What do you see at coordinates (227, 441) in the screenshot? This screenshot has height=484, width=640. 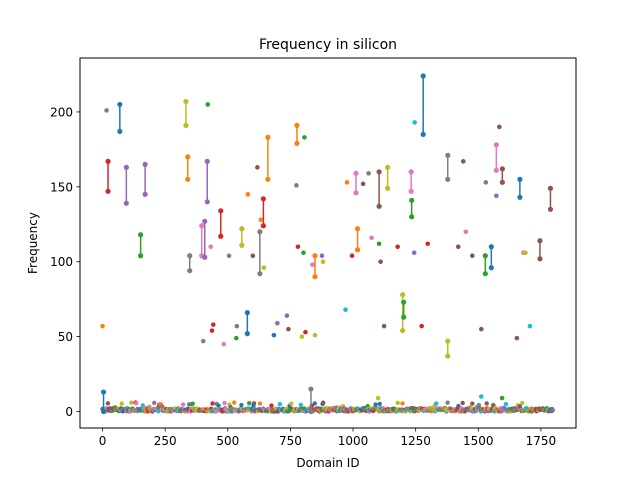 I see `x-tick-label: 500` at bounding box center [227, 441].